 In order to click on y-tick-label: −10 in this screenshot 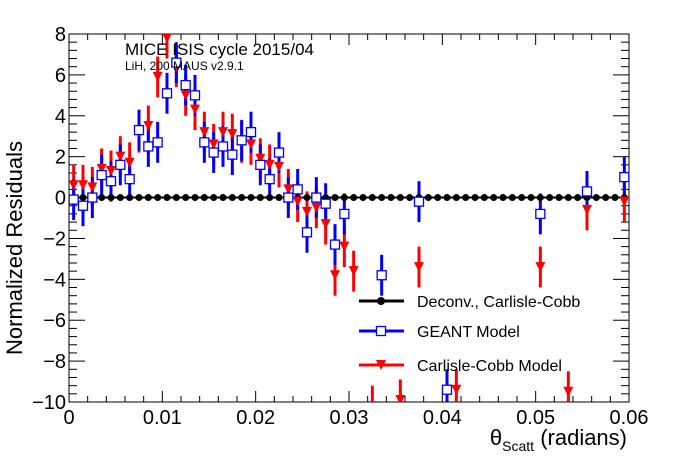, I will do `click(49, 403)`.